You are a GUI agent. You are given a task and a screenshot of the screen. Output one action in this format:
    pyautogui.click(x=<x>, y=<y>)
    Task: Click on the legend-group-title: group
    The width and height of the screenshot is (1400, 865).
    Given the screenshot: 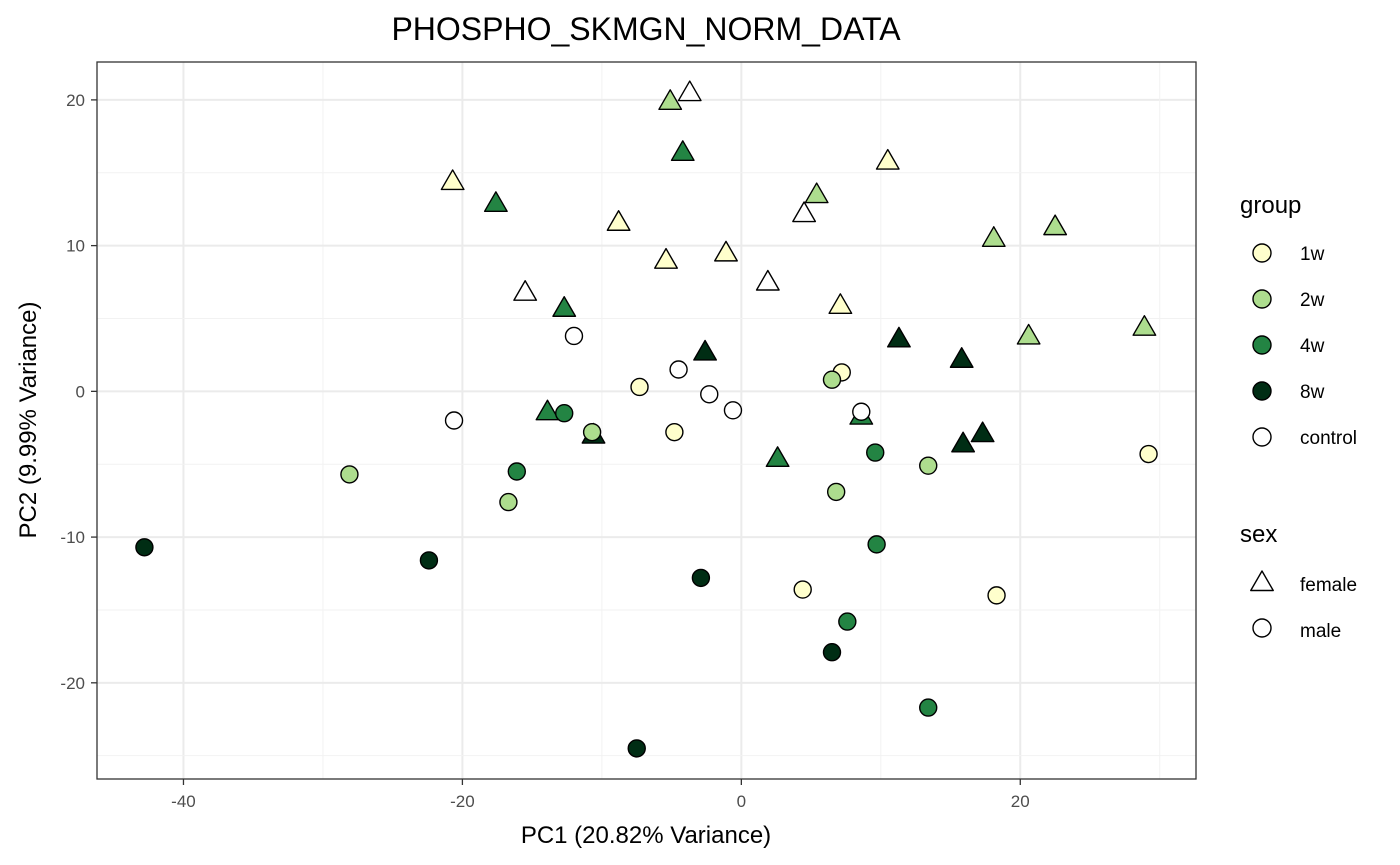 What is the action you would take?
    pyautogui.click(x=1270, y=205)
    